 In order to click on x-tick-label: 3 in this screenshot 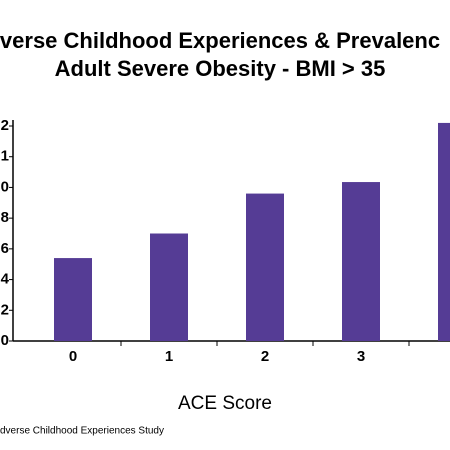, I will do `click(361, 356)`.